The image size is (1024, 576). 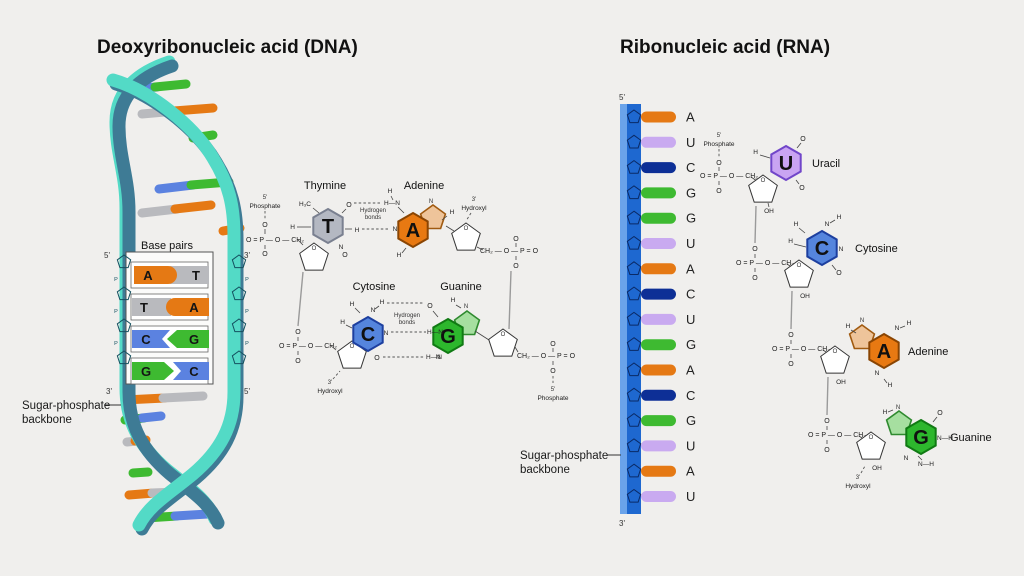 I want to click on dna-strand-turquoise, so click(x=173, y=302).